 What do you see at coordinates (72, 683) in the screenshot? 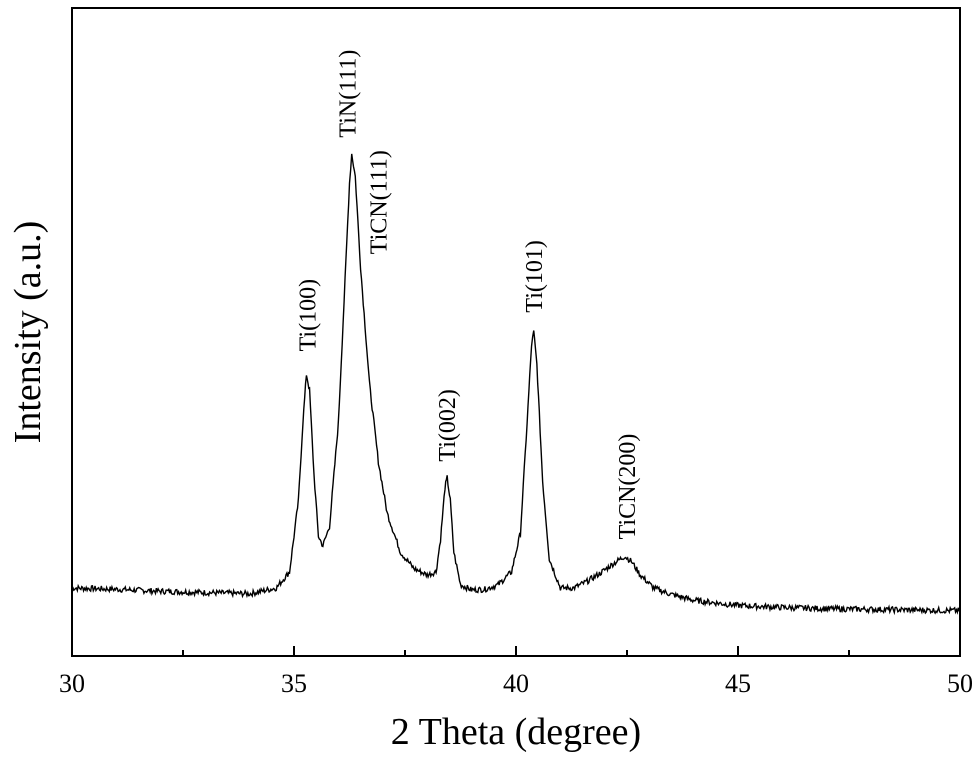
I see `x-tick-label: 30` at bounding box center [72, 683].